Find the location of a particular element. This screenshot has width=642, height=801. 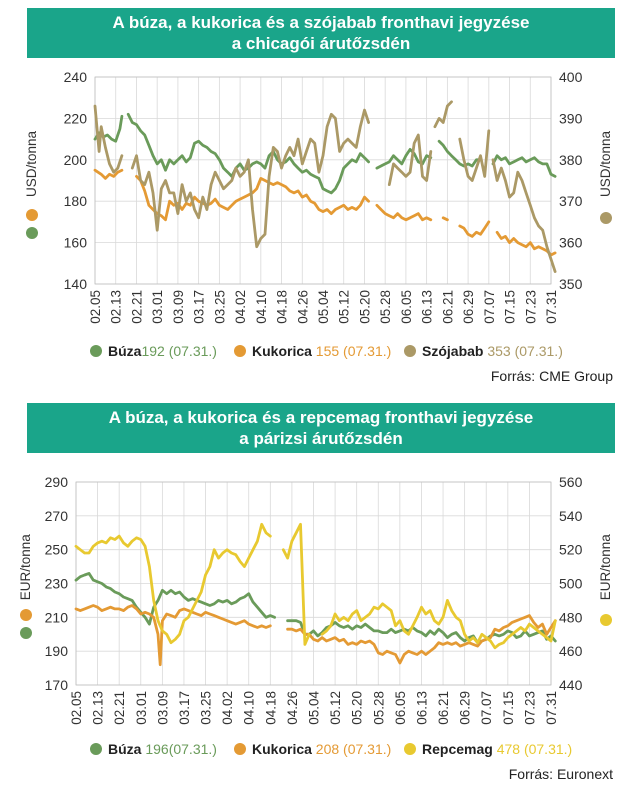

x-tick-label: 04.02 is located at coordinates (240, 307).